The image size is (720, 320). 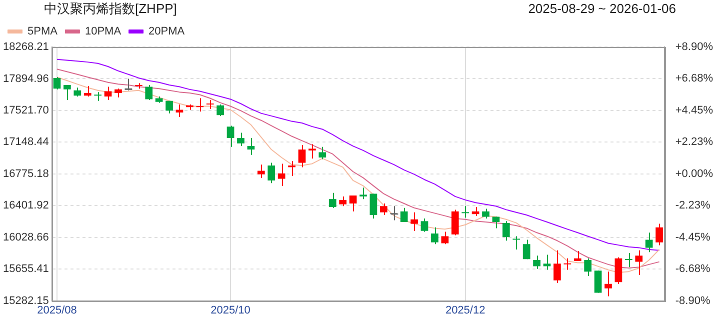 I want to click on y-tick-label: 16775.18, so click(x=25, y=174).